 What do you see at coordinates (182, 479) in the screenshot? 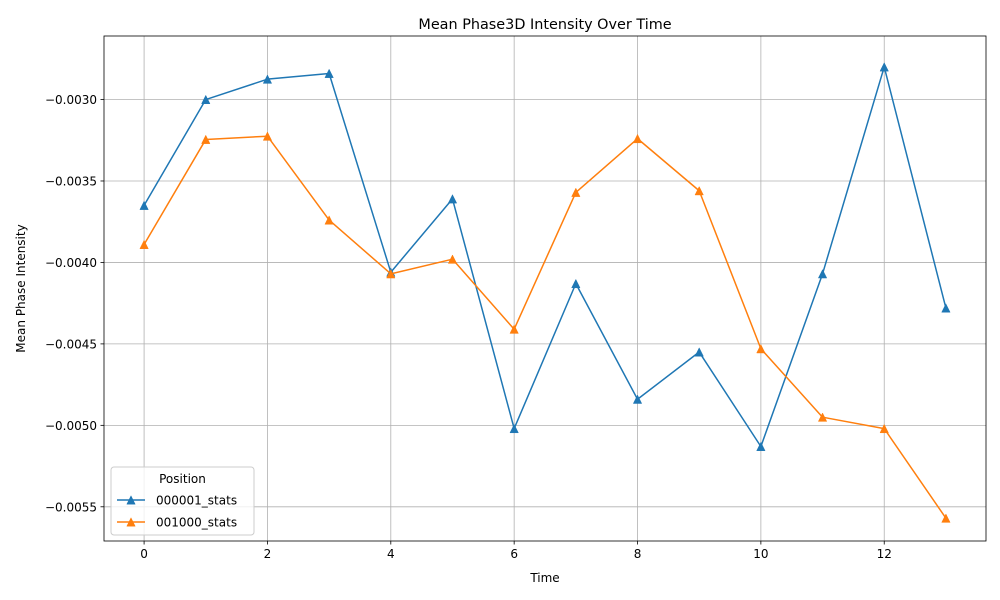
I see `legend-title: Position` at bounding box center [182, 479].